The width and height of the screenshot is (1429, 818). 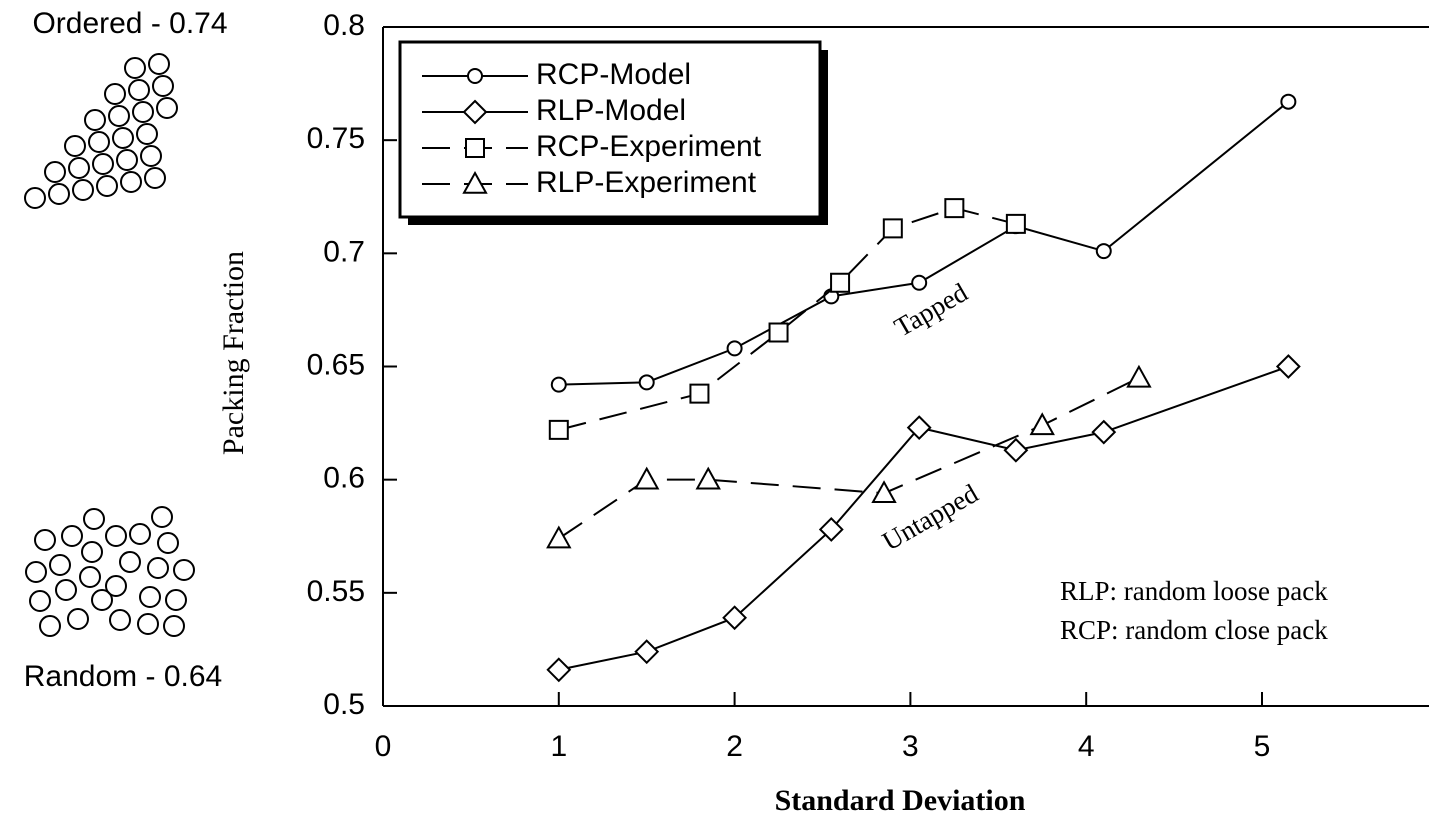 What do you see at coordinates (336, 591) in the screenshot?
I see `y-tick-label: 0.55` at bounding box center [336, 591].